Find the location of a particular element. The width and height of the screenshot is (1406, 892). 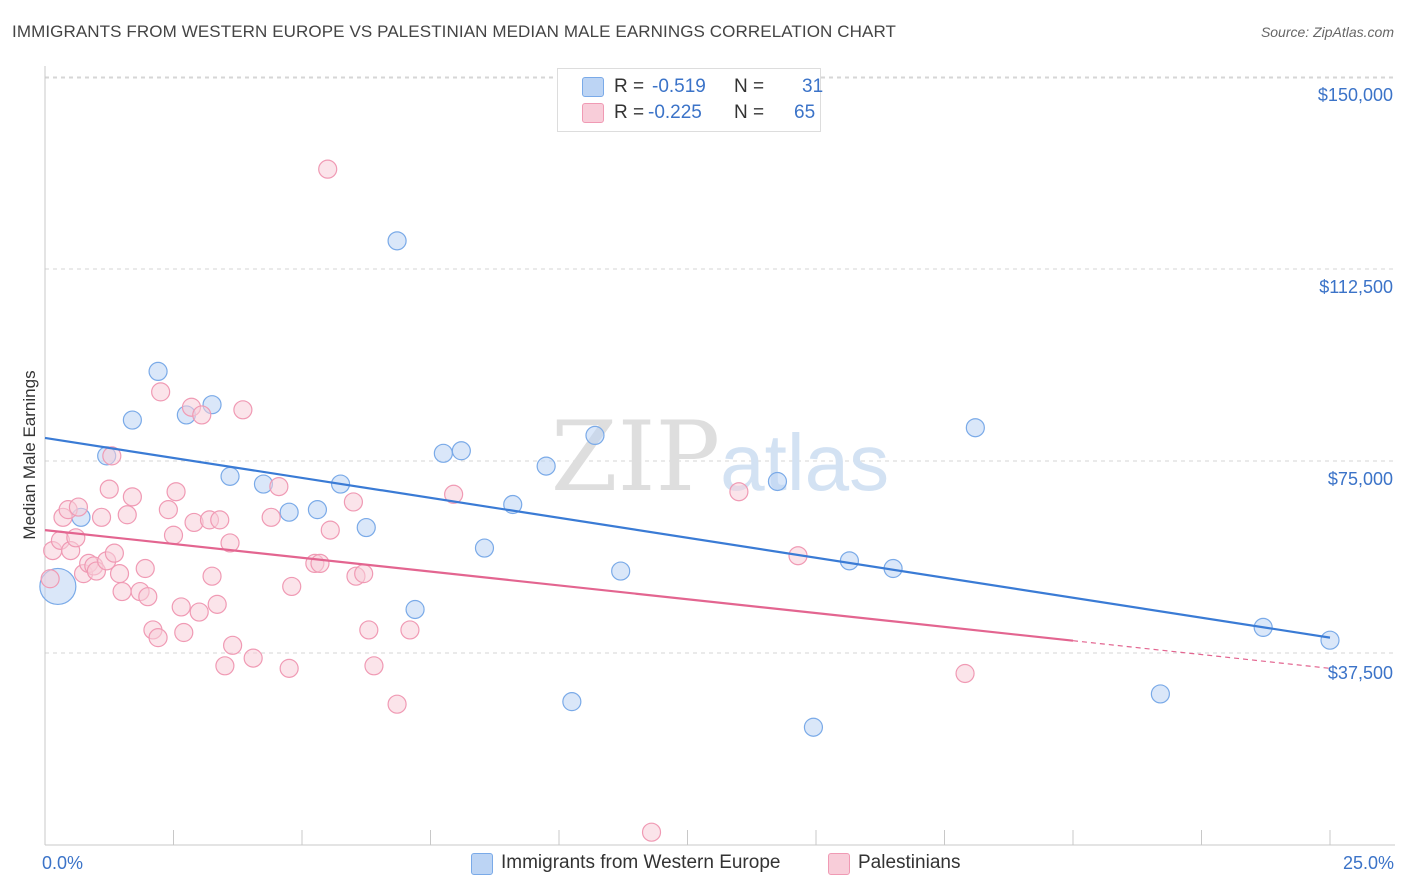

y-tick-label: $75,000 is located at coordinates (1360, 479).